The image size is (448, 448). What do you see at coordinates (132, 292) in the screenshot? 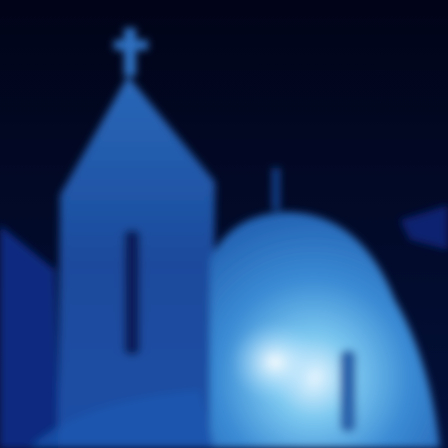
I see `tower-window` at bounding box center [132, 292].